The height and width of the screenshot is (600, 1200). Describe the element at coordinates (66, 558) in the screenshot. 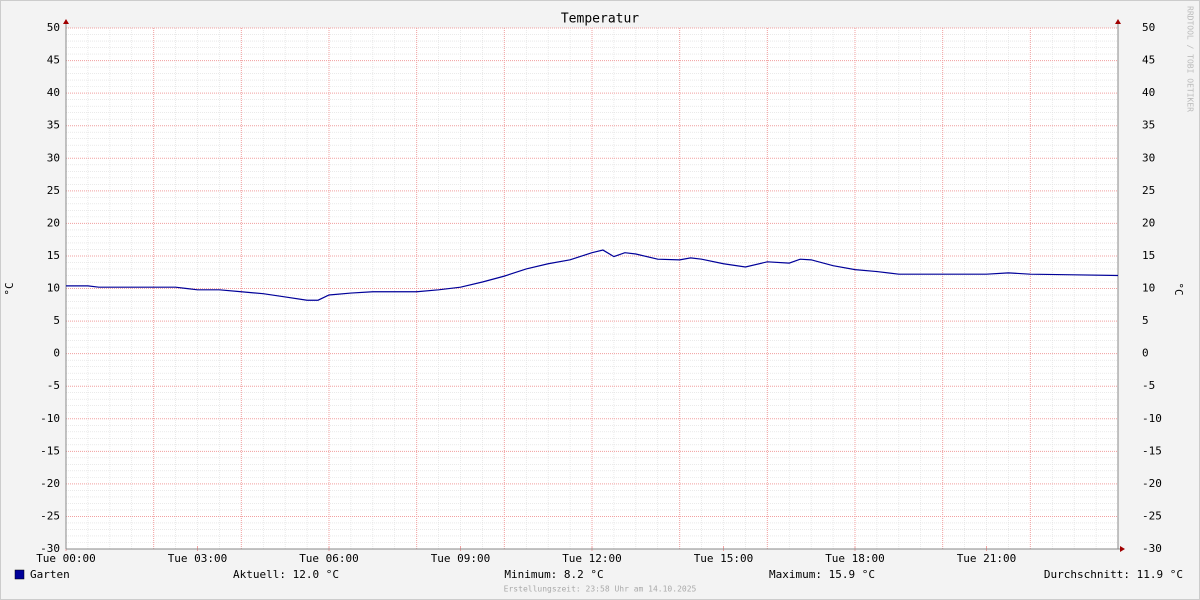

I see `x-tick-label: Tue 00:00` at that location.